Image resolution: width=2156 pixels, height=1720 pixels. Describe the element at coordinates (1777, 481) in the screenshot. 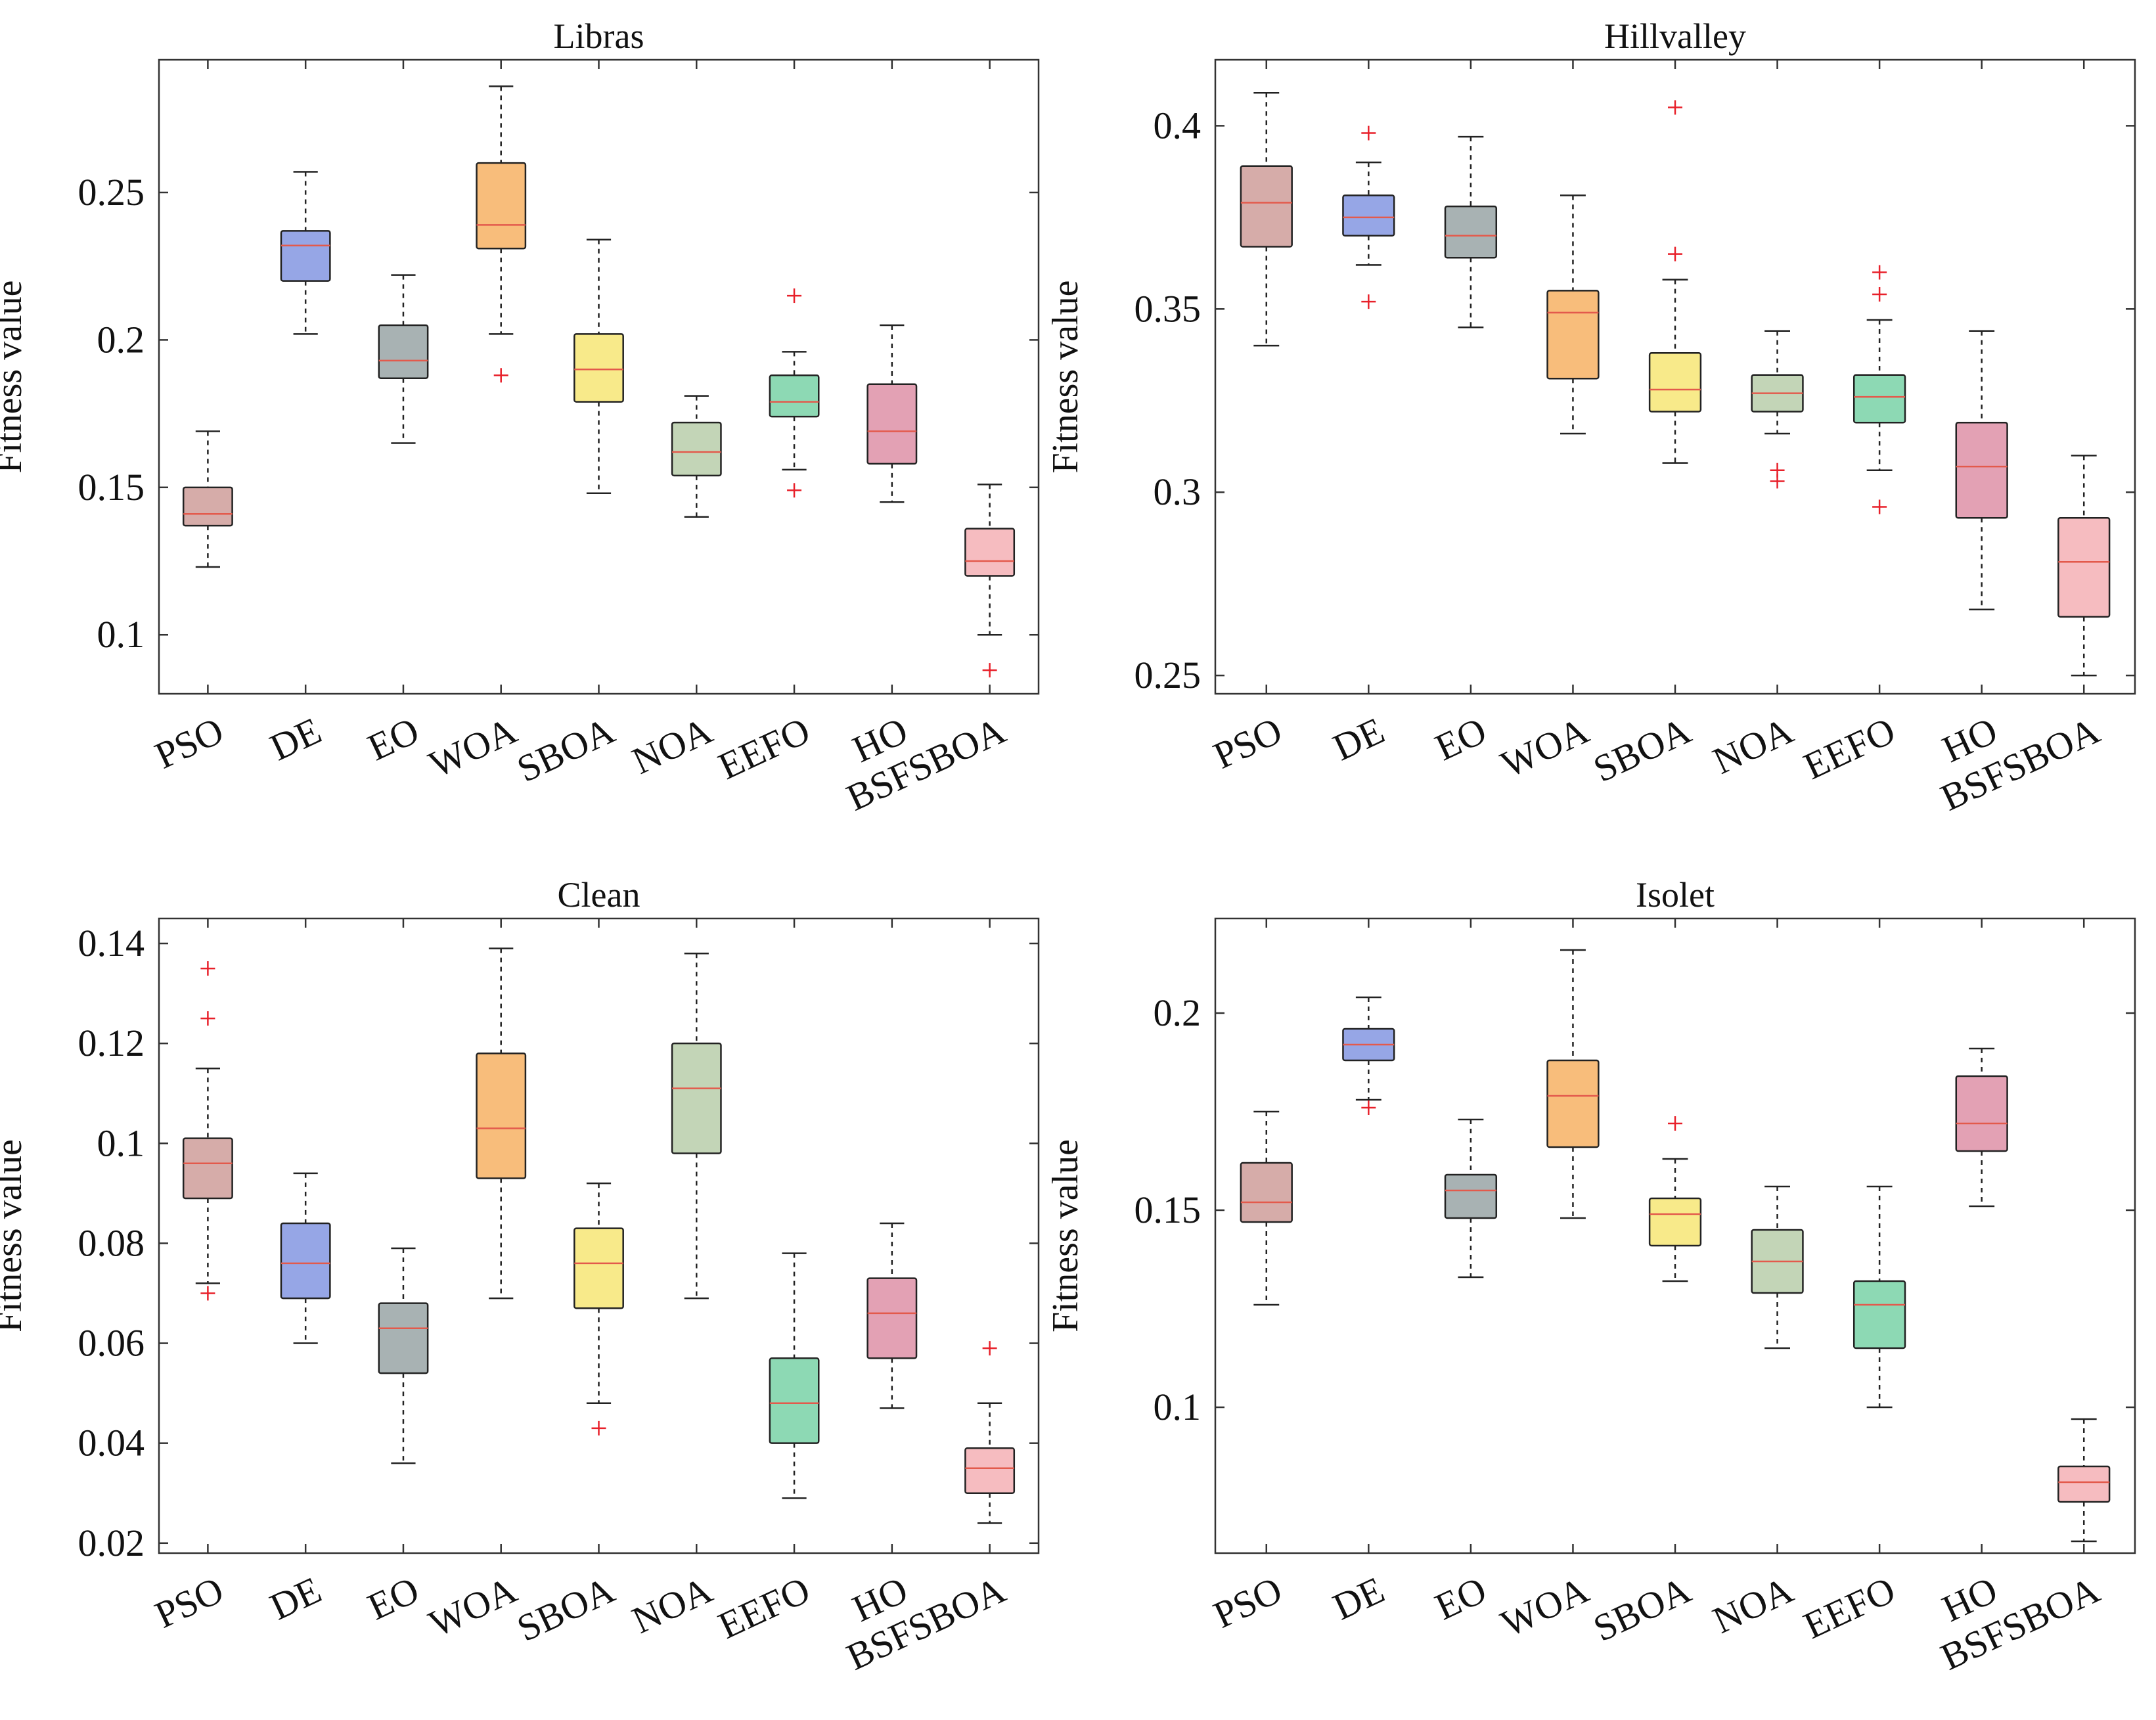

I see `box-noa-outlier` at that location.